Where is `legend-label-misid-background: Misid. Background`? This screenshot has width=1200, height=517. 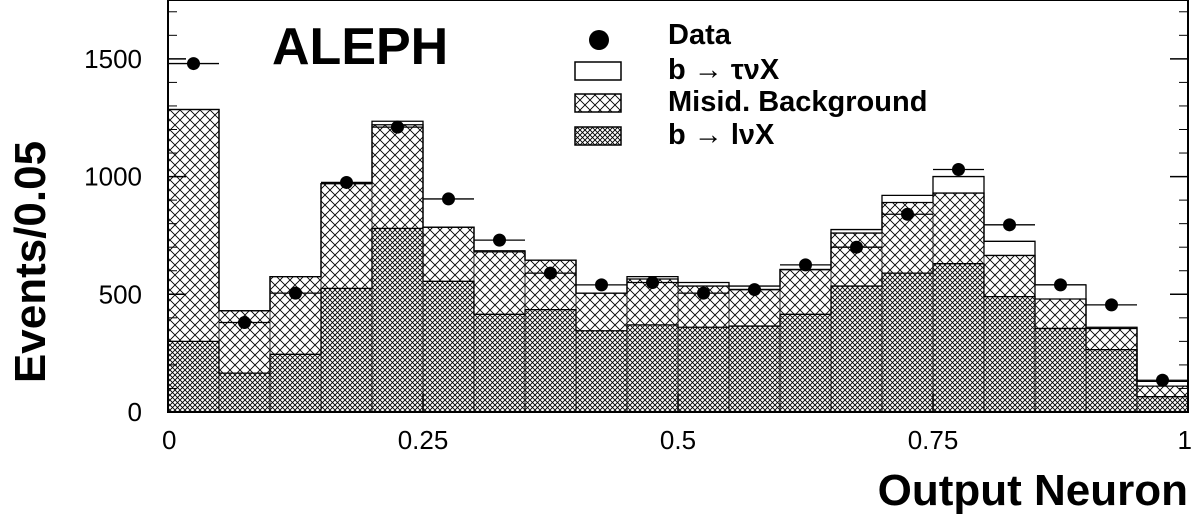 legend-label-misid-background: Misid. Background is located at coordinates (797, 102).